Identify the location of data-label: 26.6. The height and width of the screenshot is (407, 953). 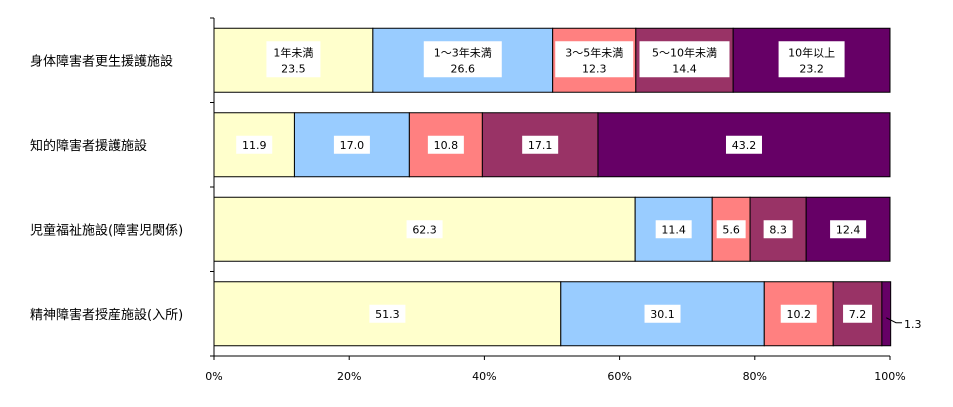
(463, 68).